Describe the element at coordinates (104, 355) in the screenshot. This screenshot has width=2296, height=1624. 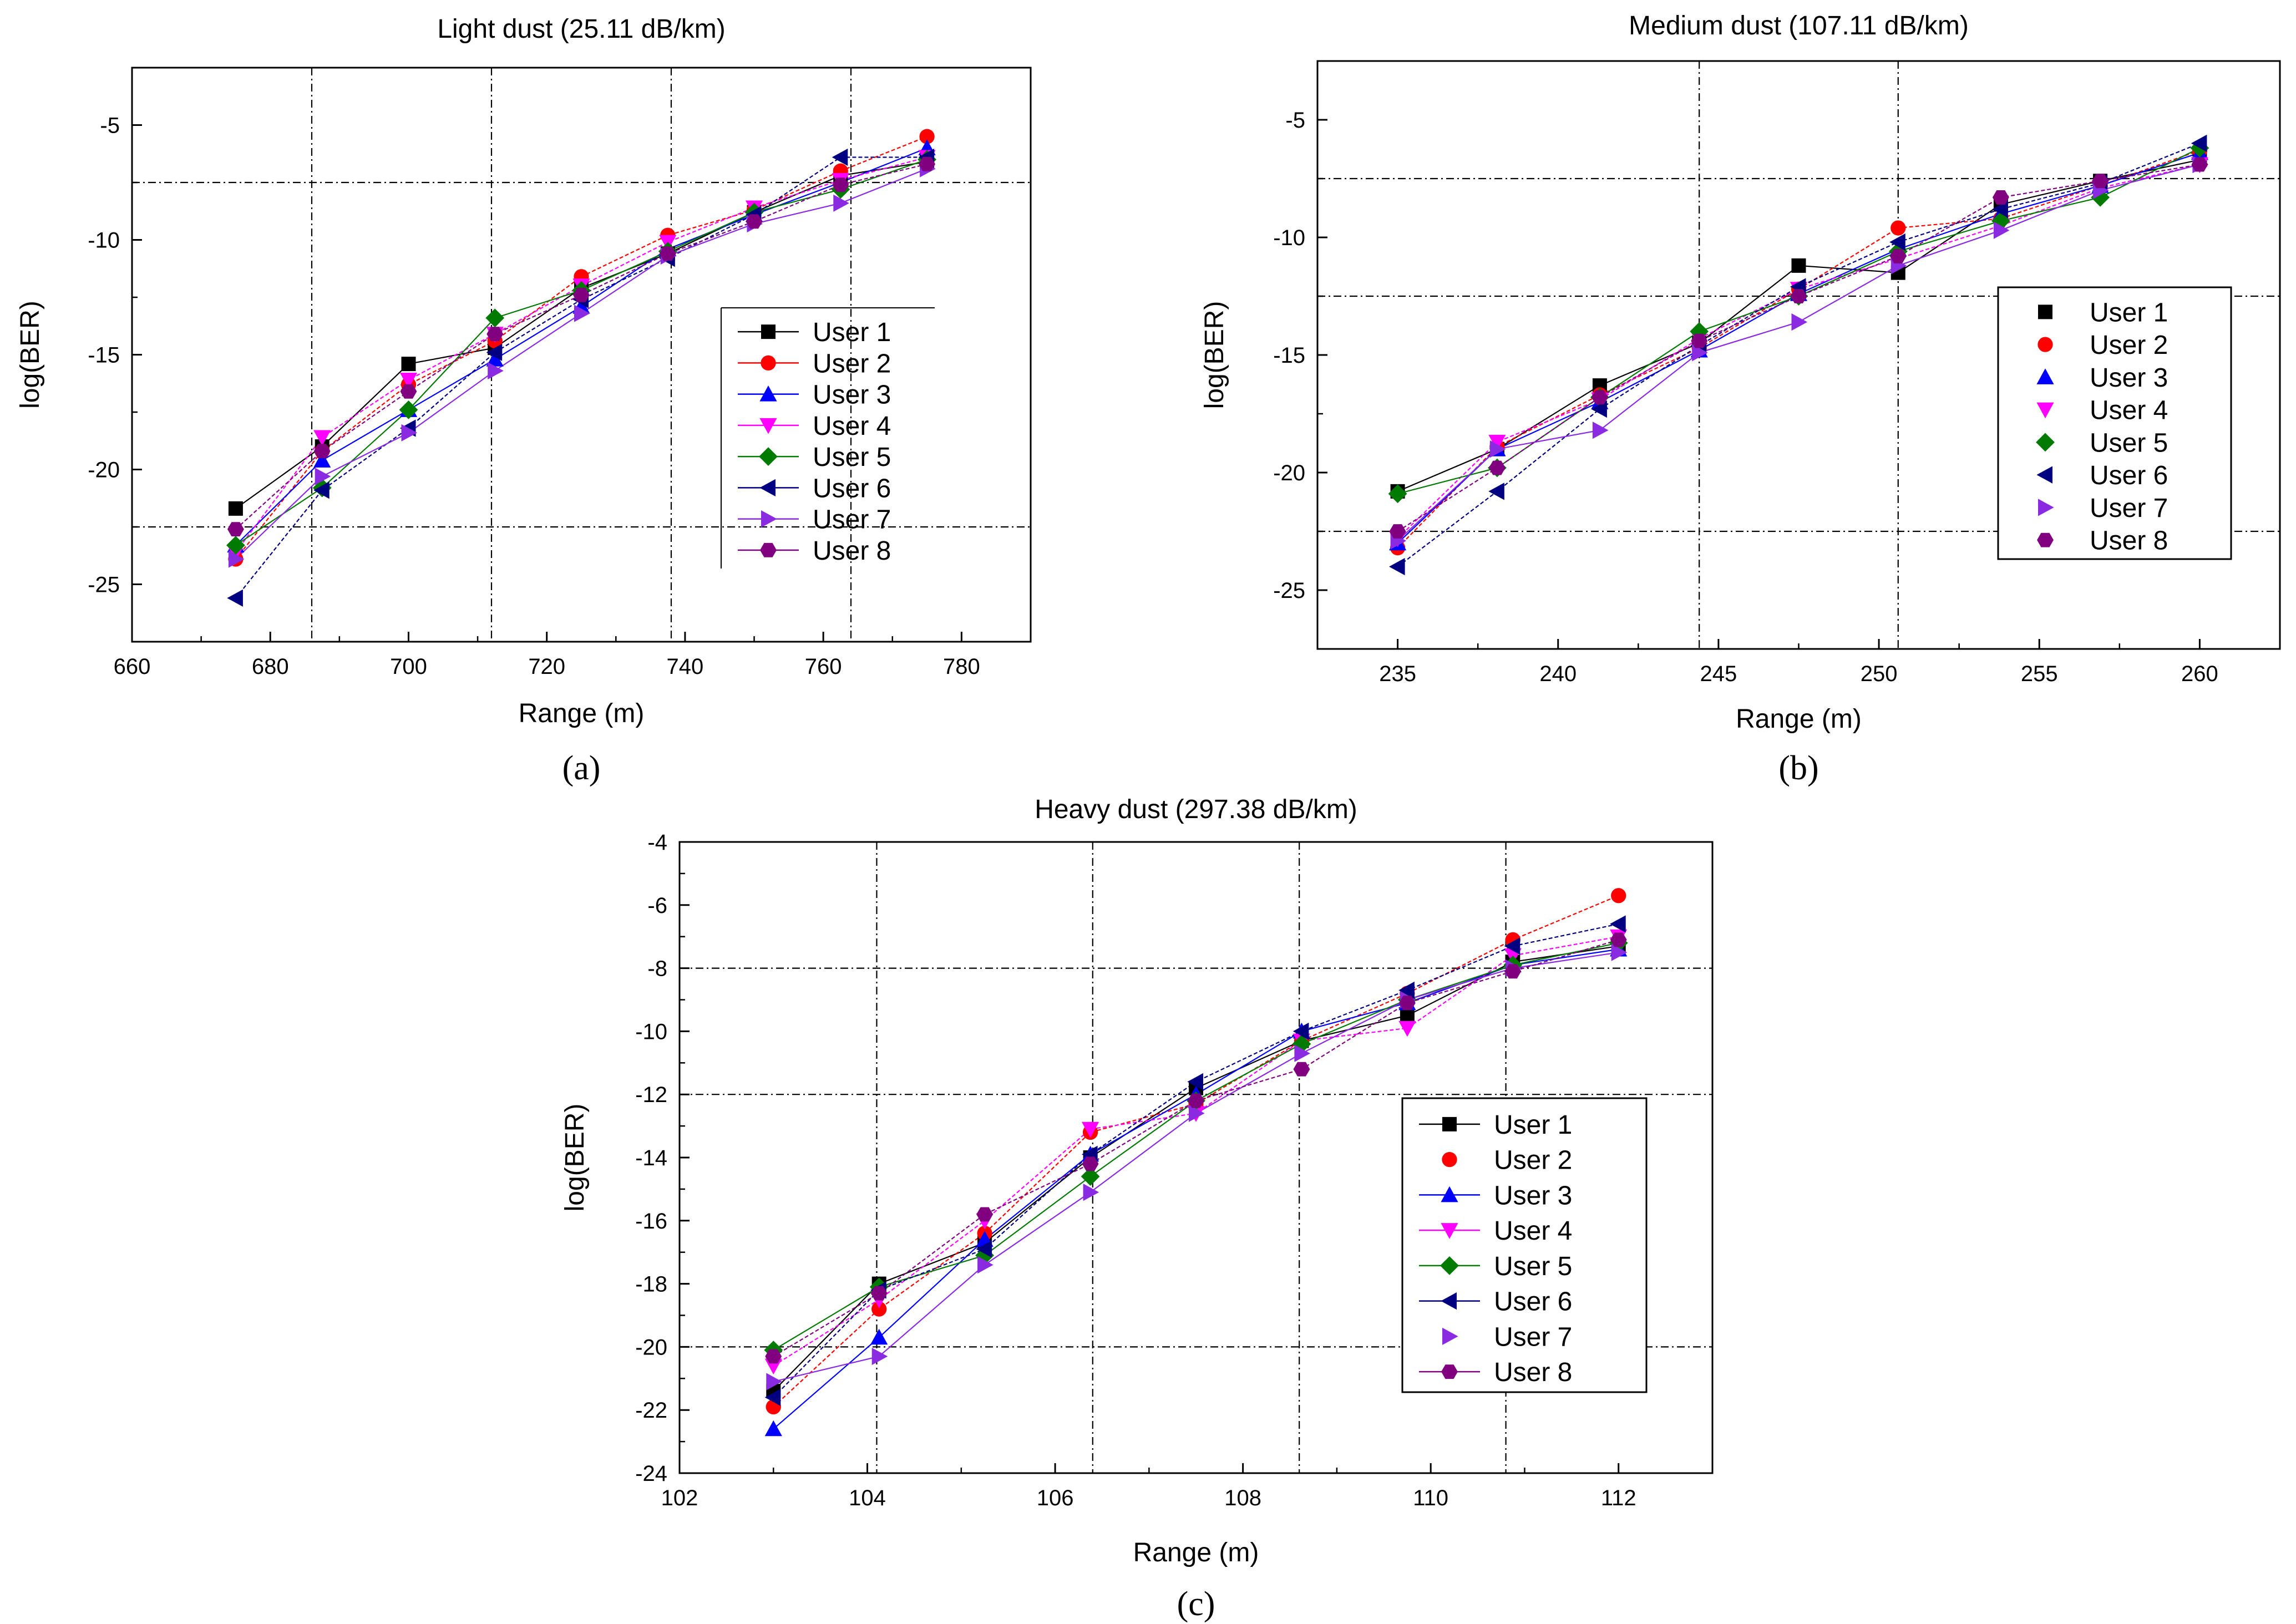
I see `y-tick-label: -15` at that location.